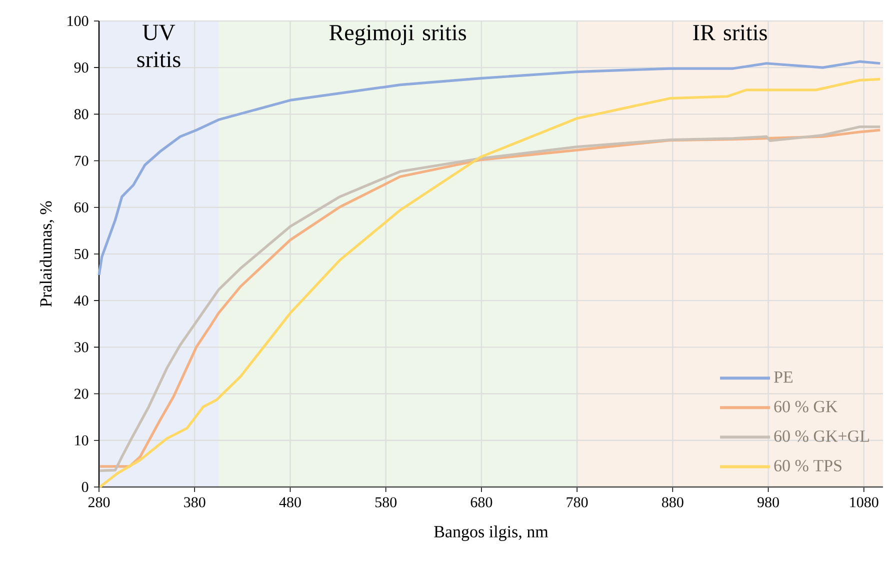  Describe the element at coordinates (81, 254) in the screenshot. I see `y-tick-label: 50` at that location.